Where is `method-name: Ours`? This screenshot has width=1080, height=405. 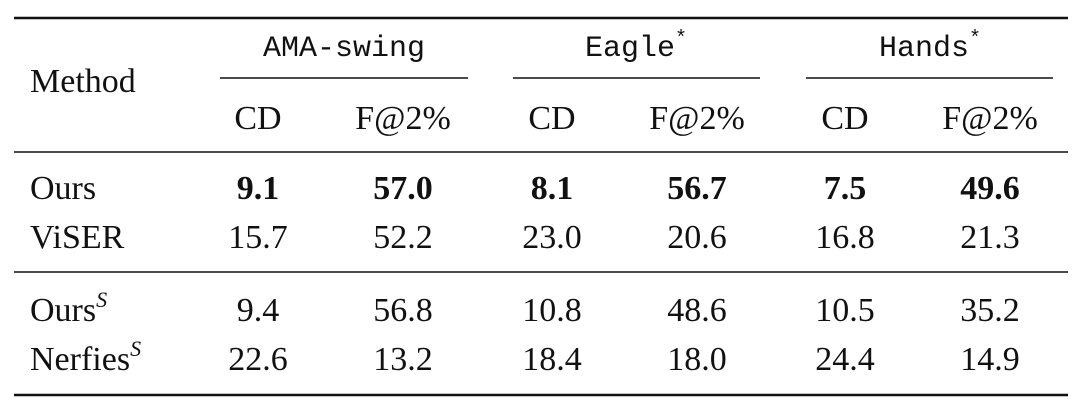
method-name: Ours is located at coordinates (63, 188).